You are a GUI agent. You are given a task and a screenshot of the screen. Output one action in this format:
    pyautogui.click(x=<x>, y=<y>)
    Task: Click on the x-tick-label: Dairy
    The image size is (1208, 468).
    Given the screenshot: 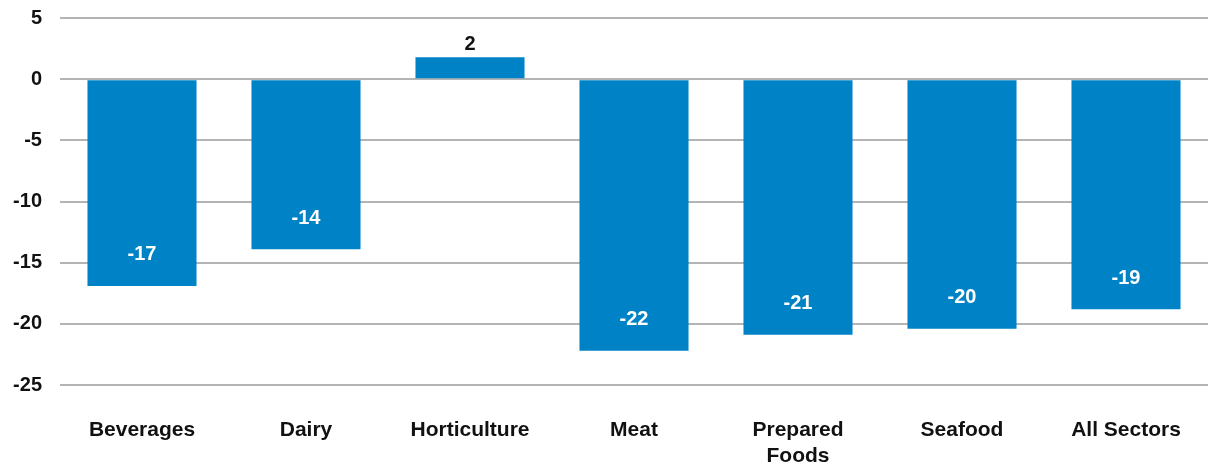 What is the action you would take?
    pyautogui.click(x=306, y=429)
    